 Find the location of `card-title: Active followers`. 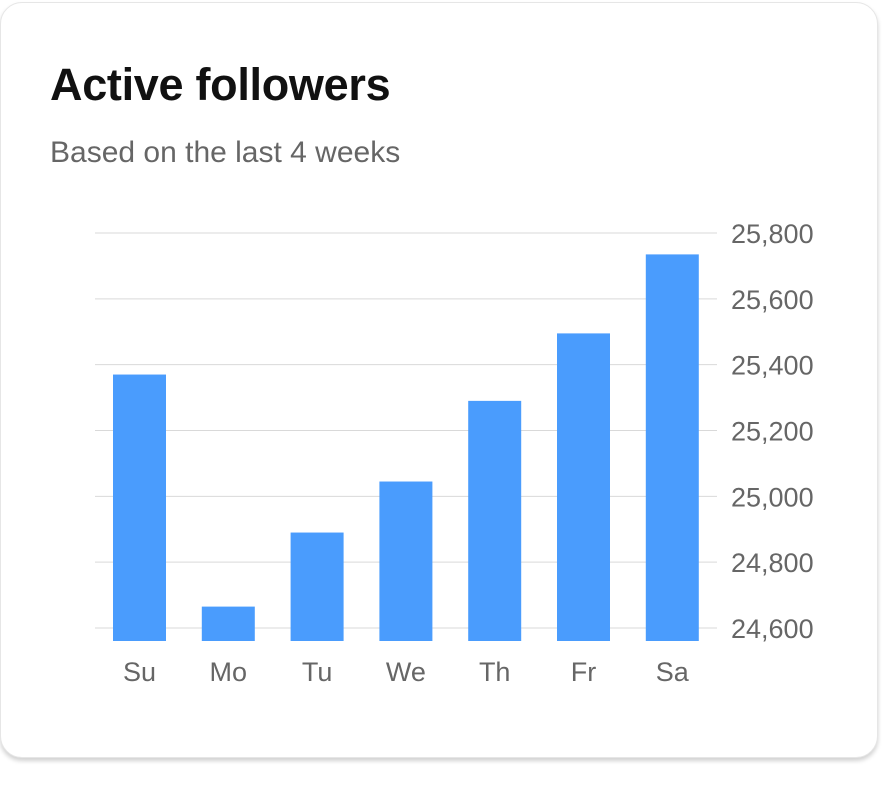

card-title: Active followers is located at coordinates (220, 84).